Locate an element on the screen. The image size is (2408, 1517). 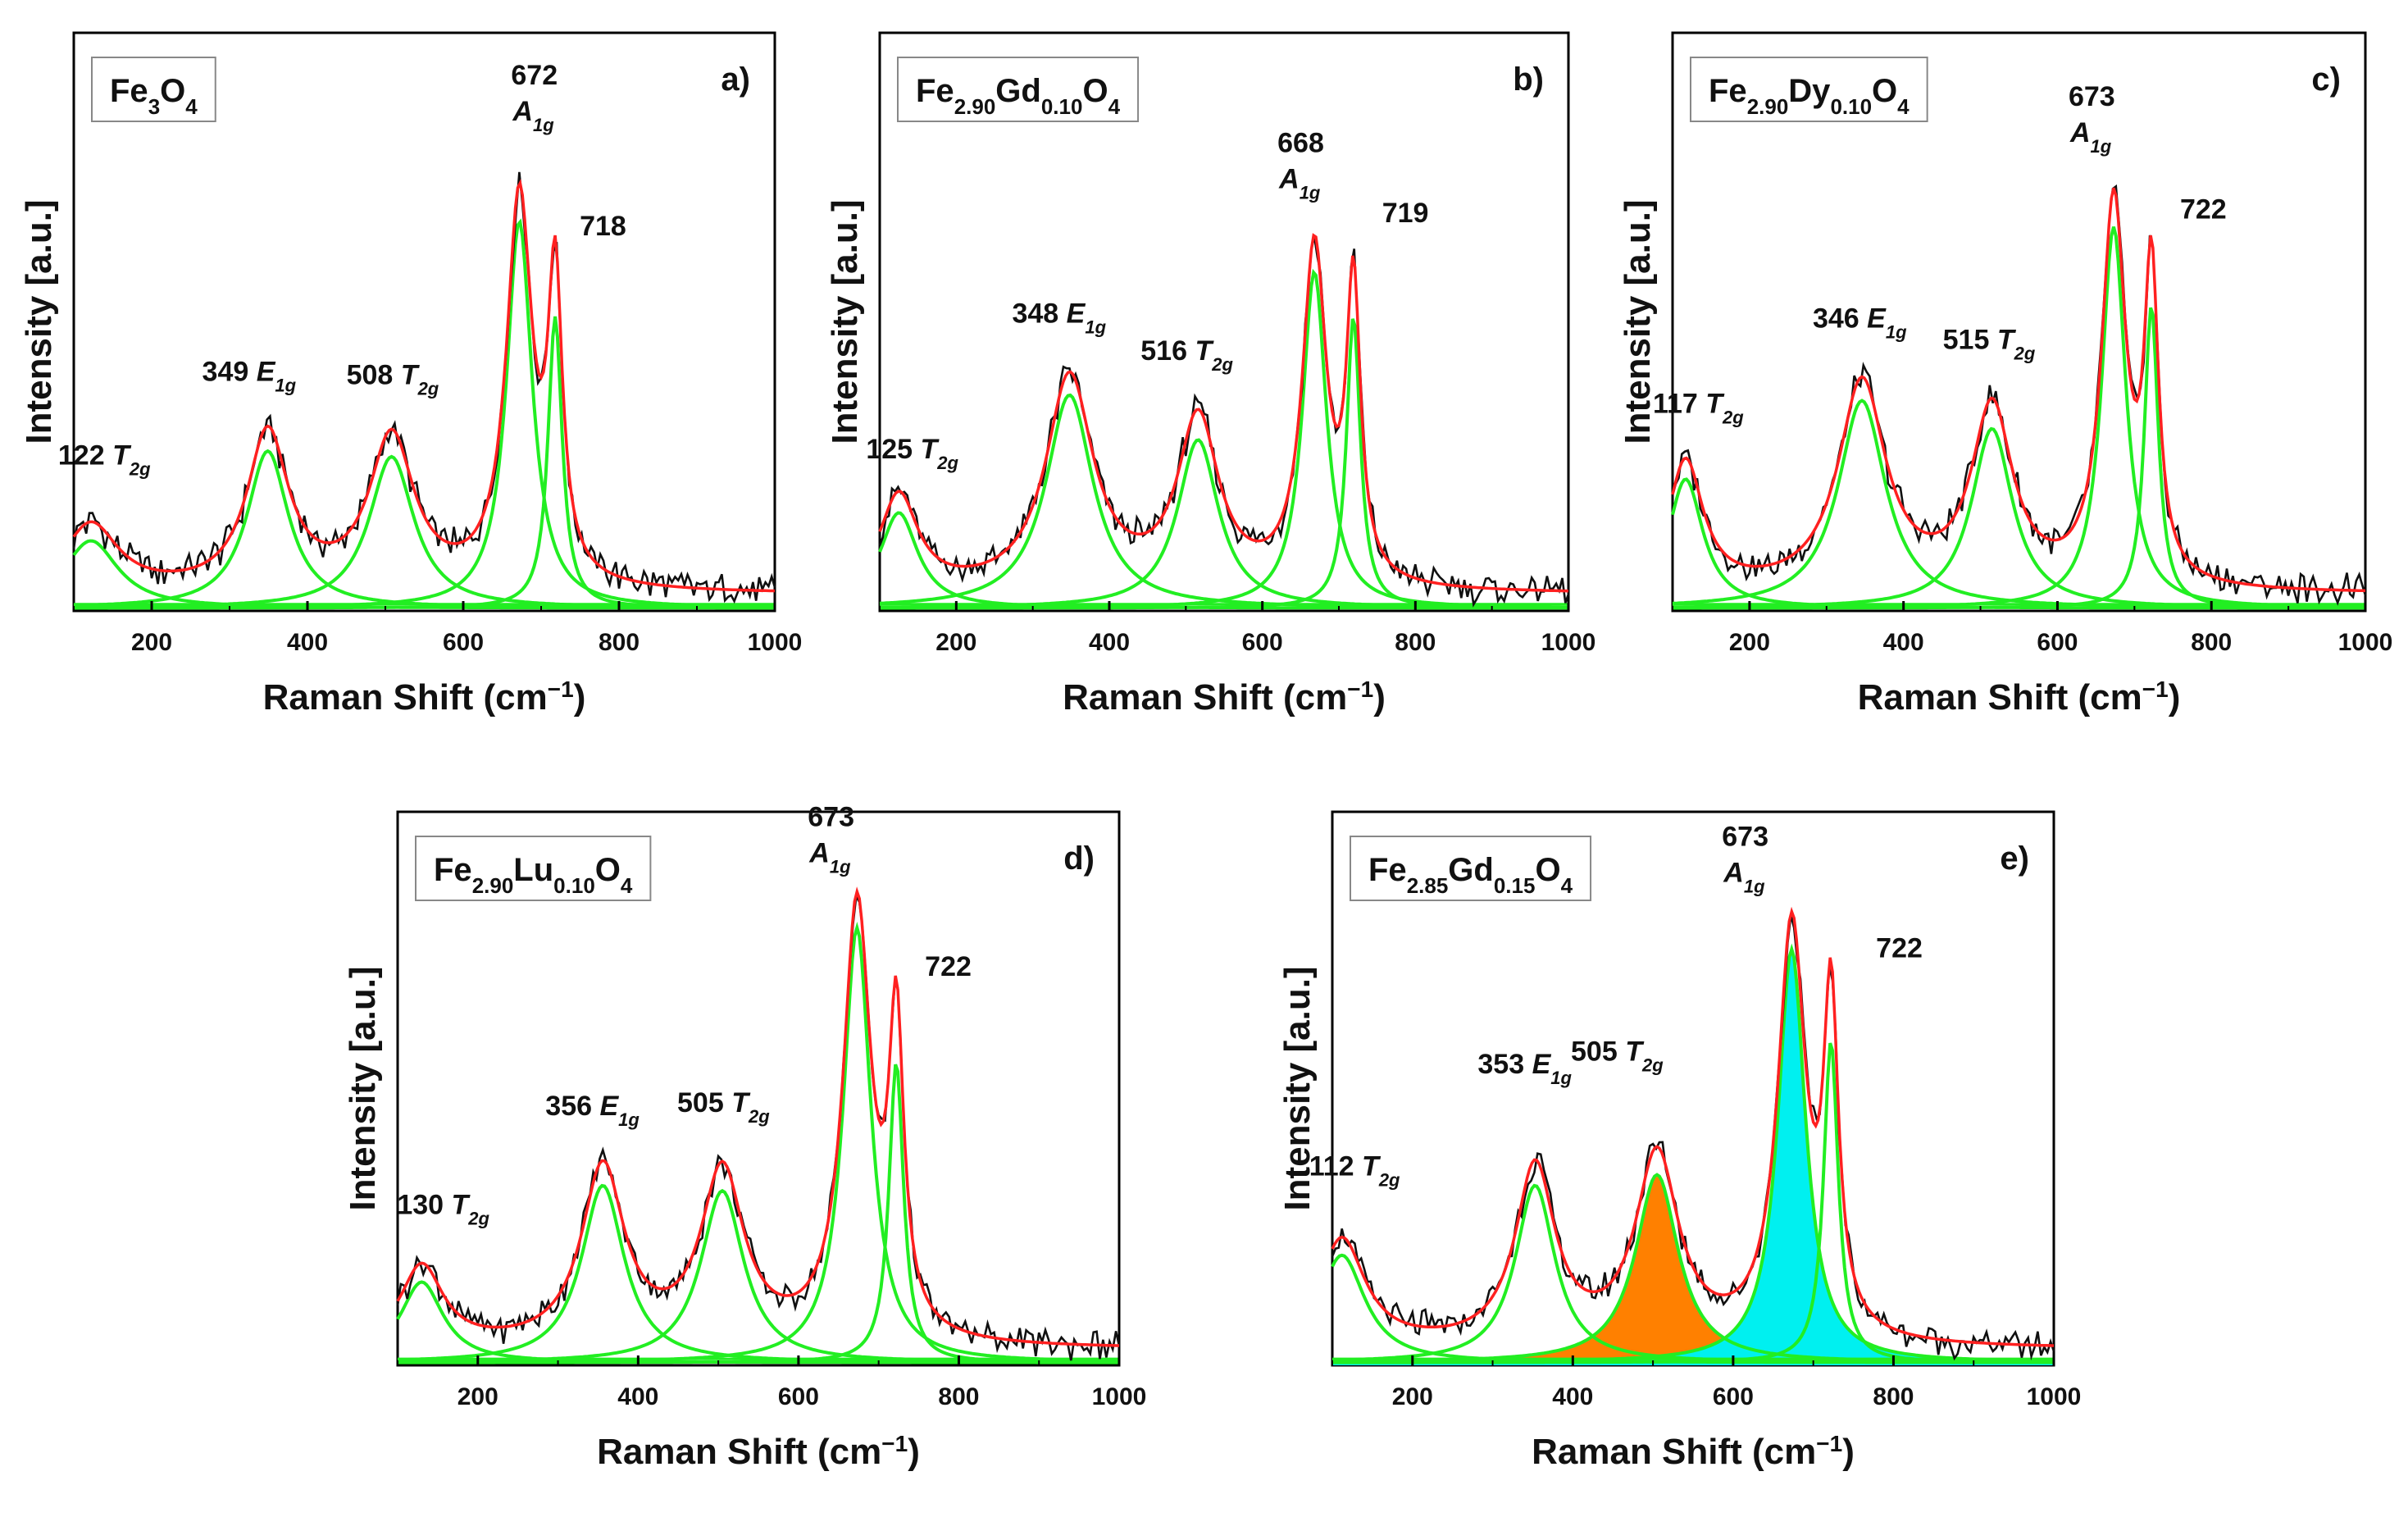
compound-label: Fe2.90Dy0.10O4 is located at coordinates (1809, 96).